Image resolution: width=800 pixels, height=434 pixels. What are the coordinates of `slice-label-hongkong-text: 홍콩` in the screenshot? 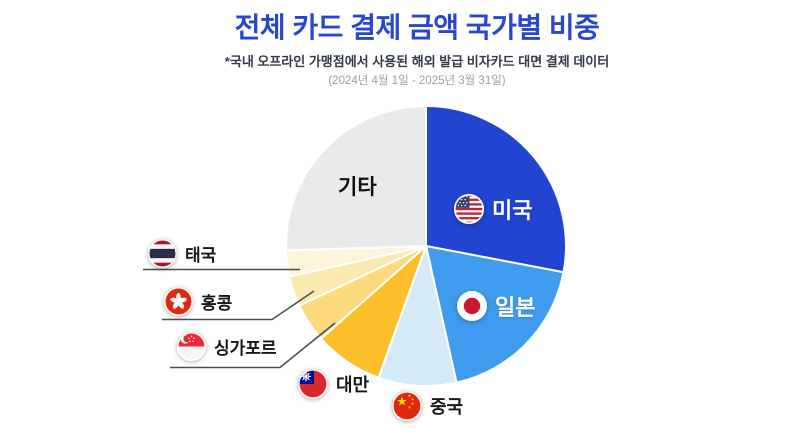 It's located at (217, 303).